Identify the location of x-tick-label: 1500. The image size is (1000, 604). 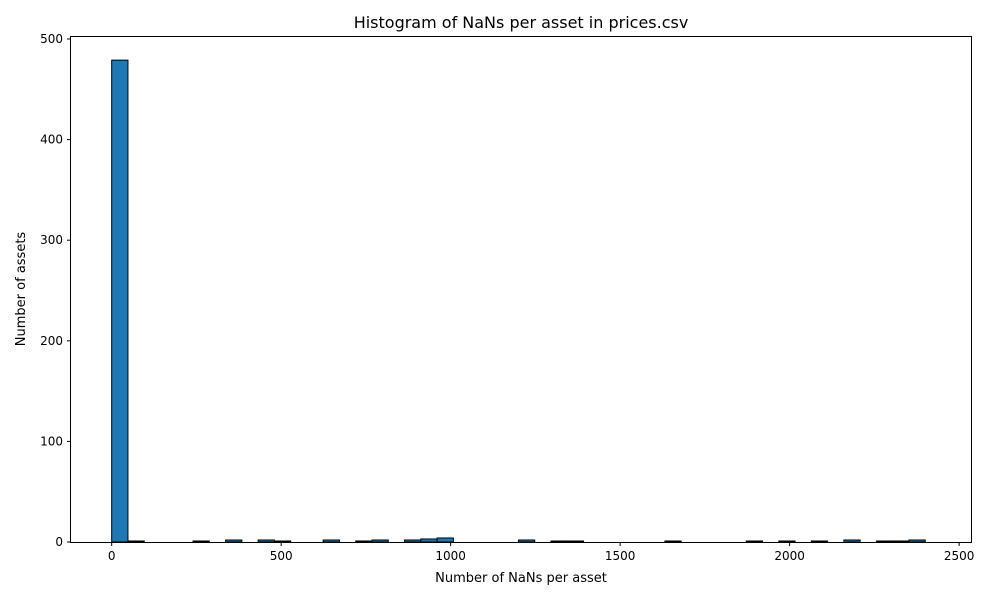
(620, 556).